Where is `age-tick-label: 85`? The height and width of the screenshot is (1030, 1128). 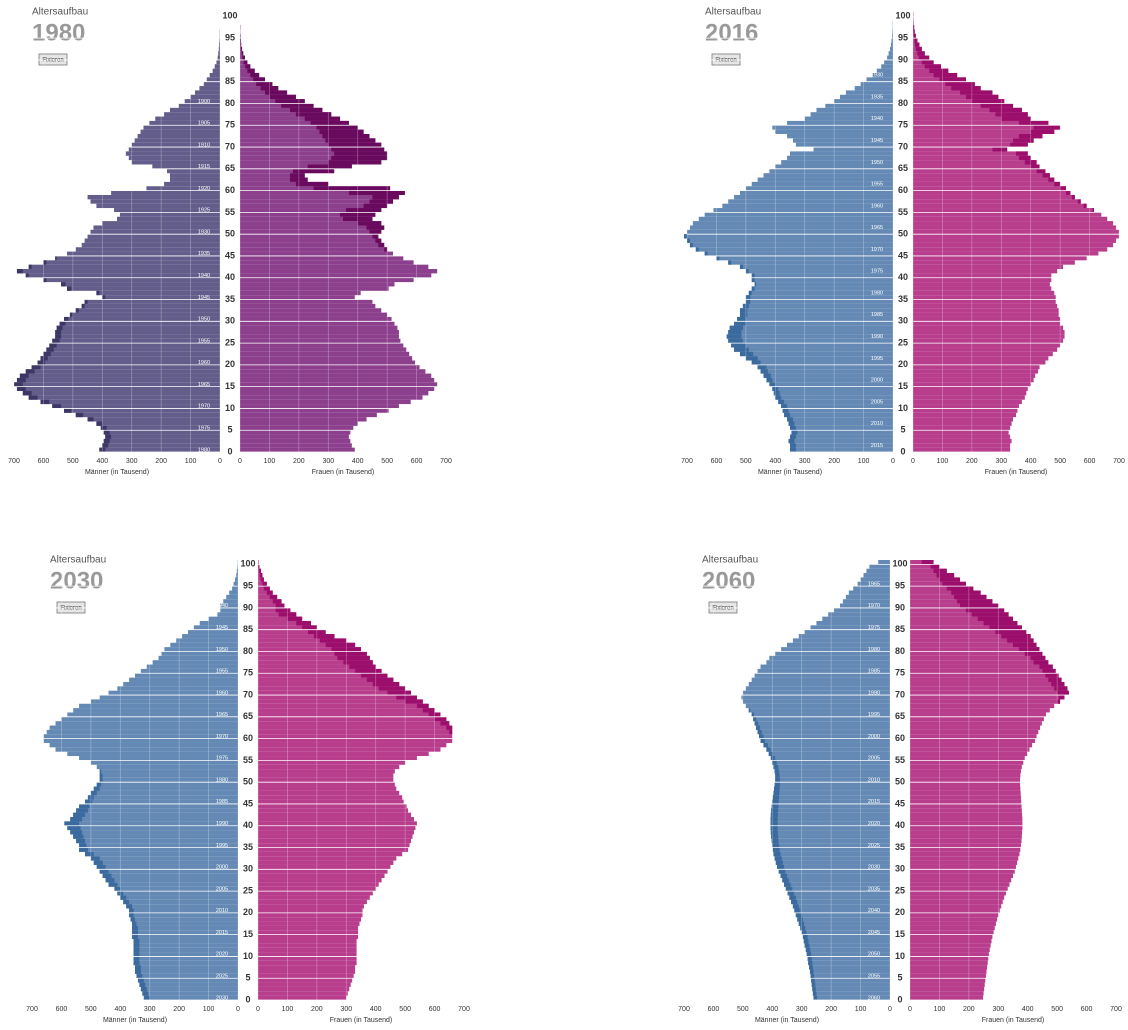
age-tick-label: 85 is located at coordinates (903, 81).